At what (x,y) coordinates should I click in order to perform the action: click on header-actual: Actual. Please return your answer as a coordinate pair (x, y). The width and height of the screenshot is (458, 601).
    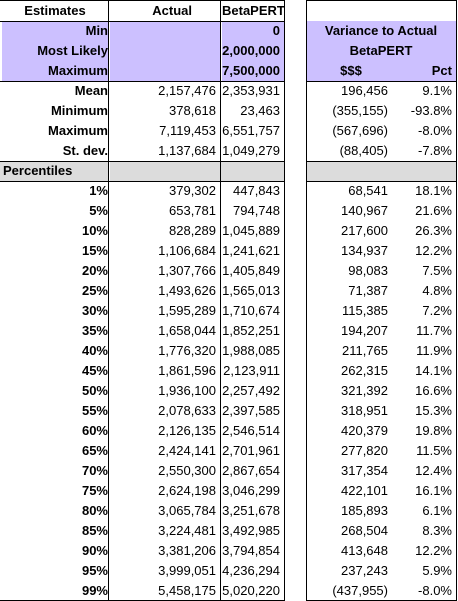
    Looking at the image, I should click on (172, 10).